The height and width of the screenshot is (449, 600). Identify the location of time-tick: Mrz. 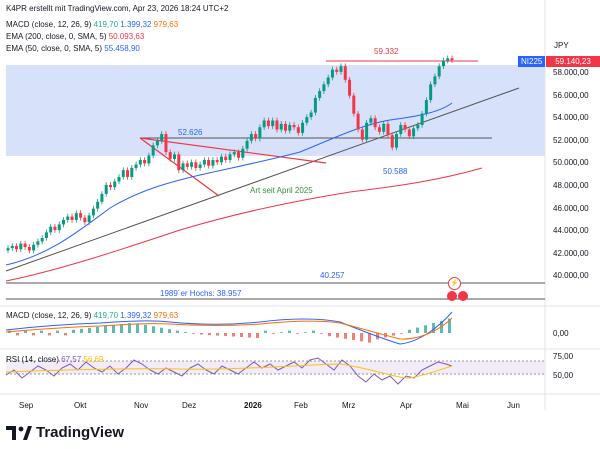
(349, 405).